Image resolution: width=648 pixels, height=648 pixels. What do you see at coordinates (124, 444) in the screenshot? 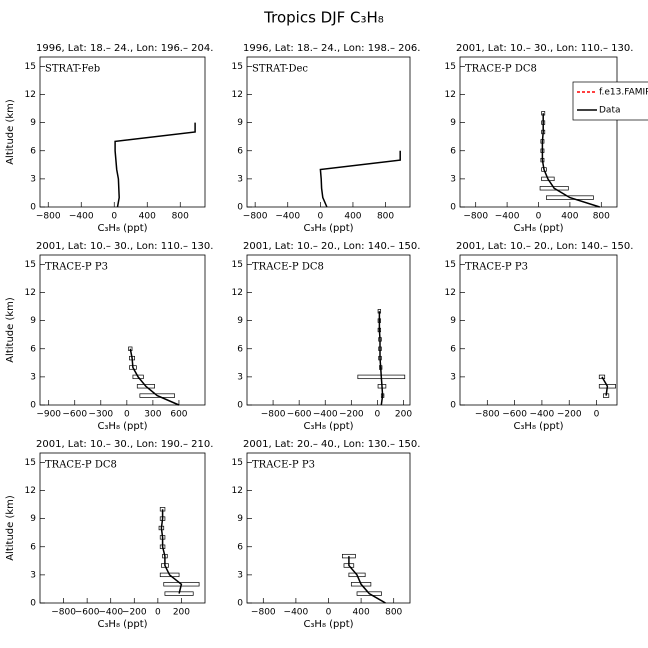
I see `panel-title: 2001, Lat: 10.– 30., Lon: 190.– 210.` at bounding box center [124, 444].